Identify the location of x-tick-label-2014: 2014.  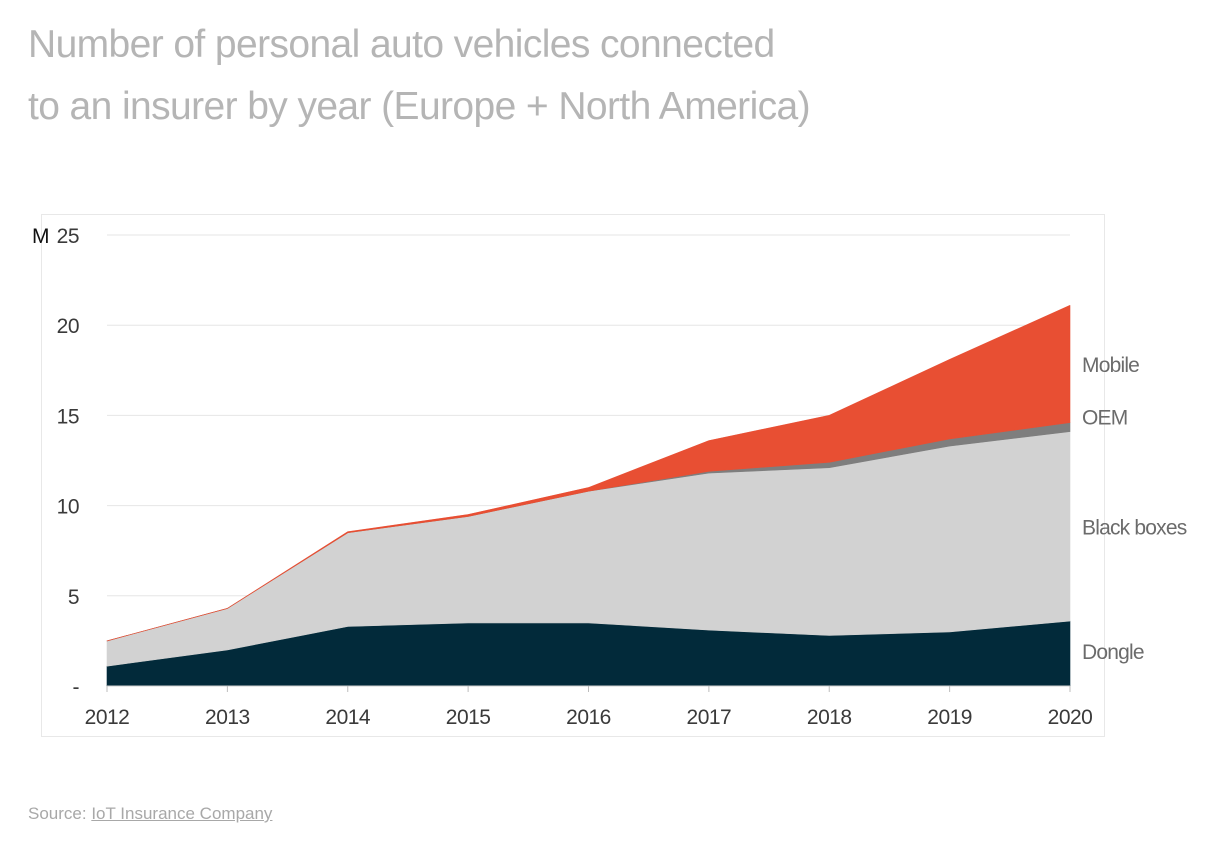
(348, 717).